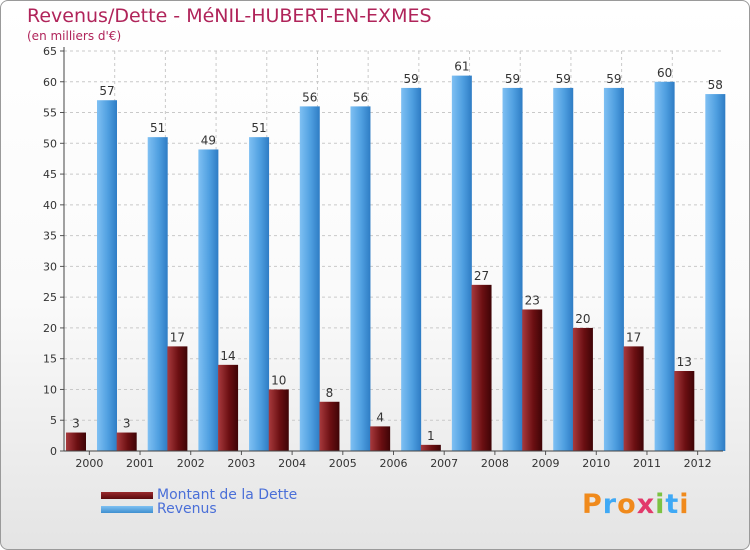 The width and height of the screenshot is (750, 550). Describe the element at coordinates (227, 356) in the screenshot. I see `value-label-dette: 14` at that location.